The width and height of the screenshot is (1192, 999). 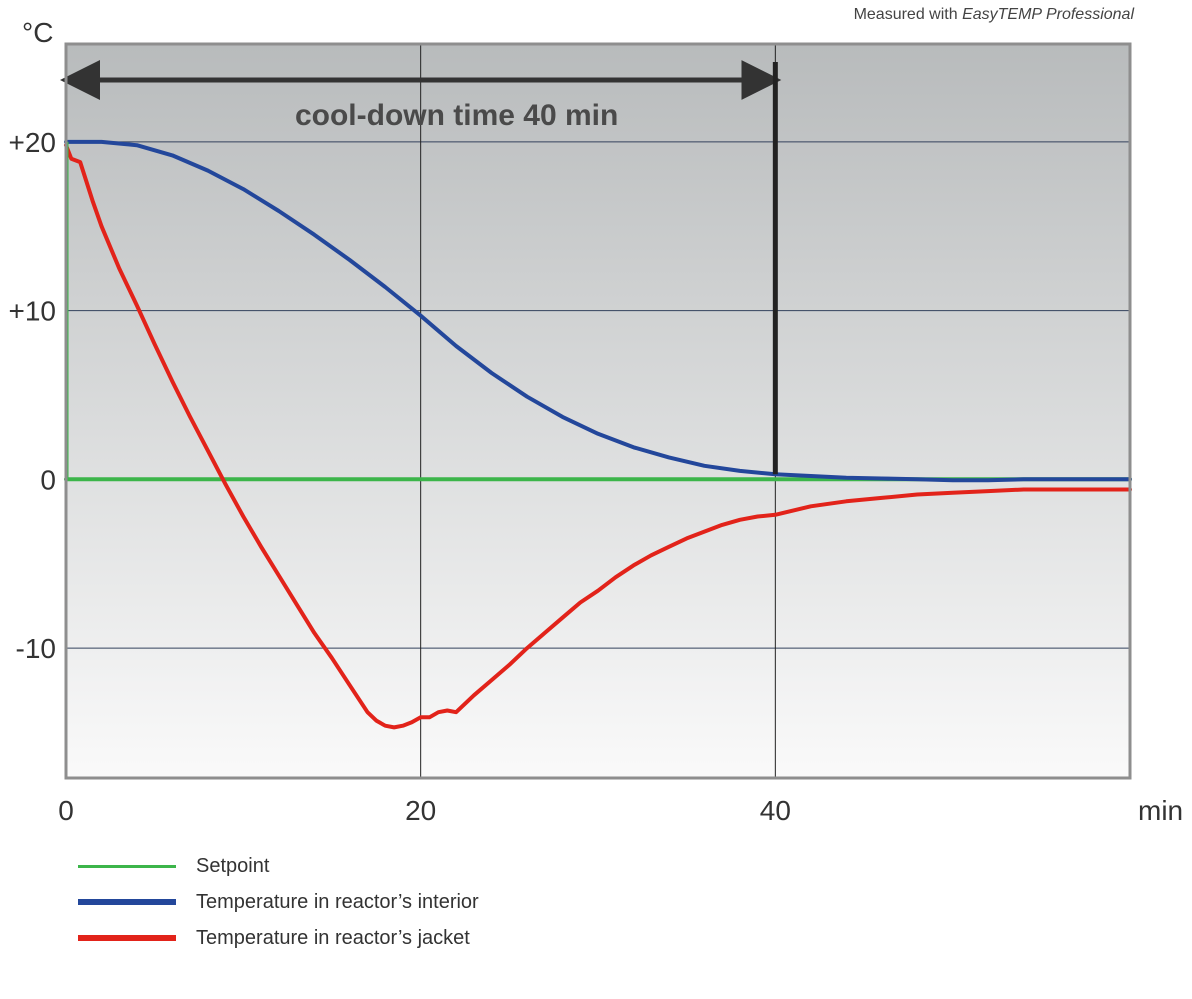 What do you see at coordinates (333, 937) in the screenshot?
I see `legend-label-jacket: Temperature in reactor’s jacket` at bounding box center [333, 937].